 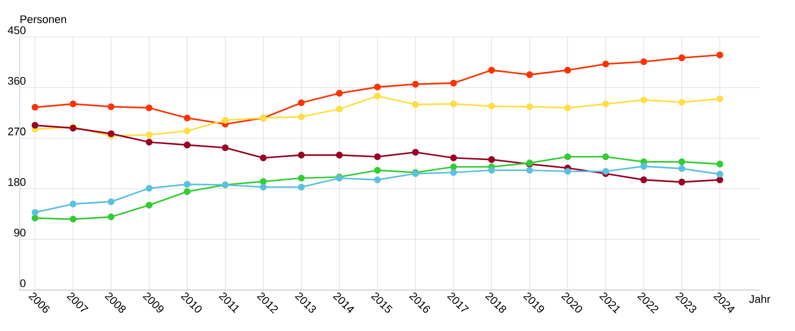 I want to click on y-tick-label: 270, so click(x=17, y=132).